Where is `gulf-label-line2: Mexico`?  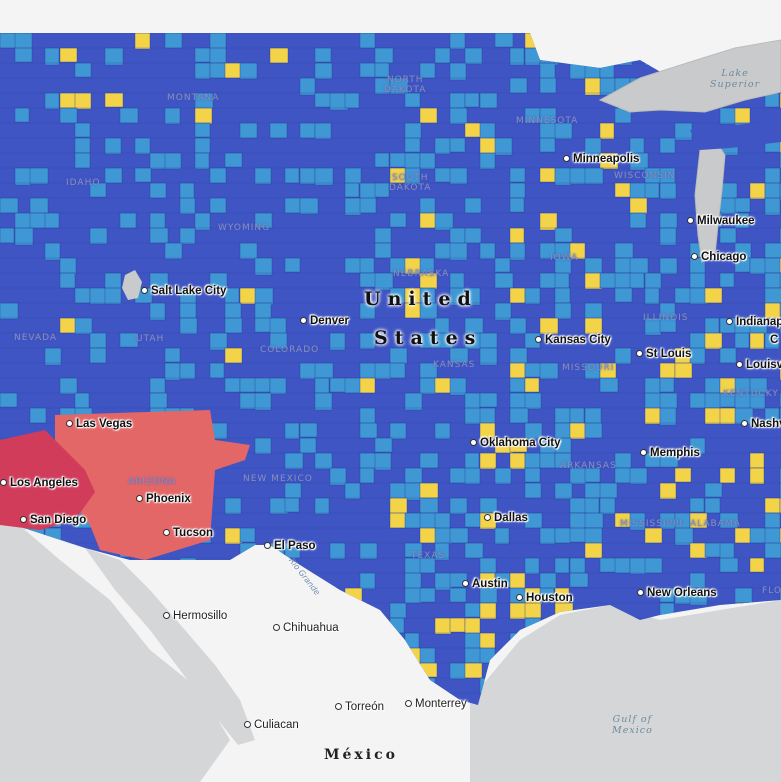 gulf-label-line2: Mexico is located at coordinates (632, 730).